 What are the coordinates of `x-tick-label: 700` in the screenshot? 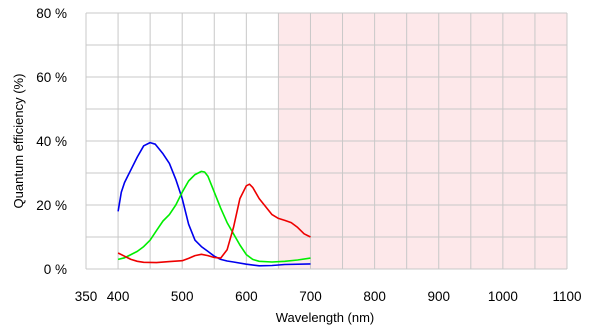 It's located at (310, 296).